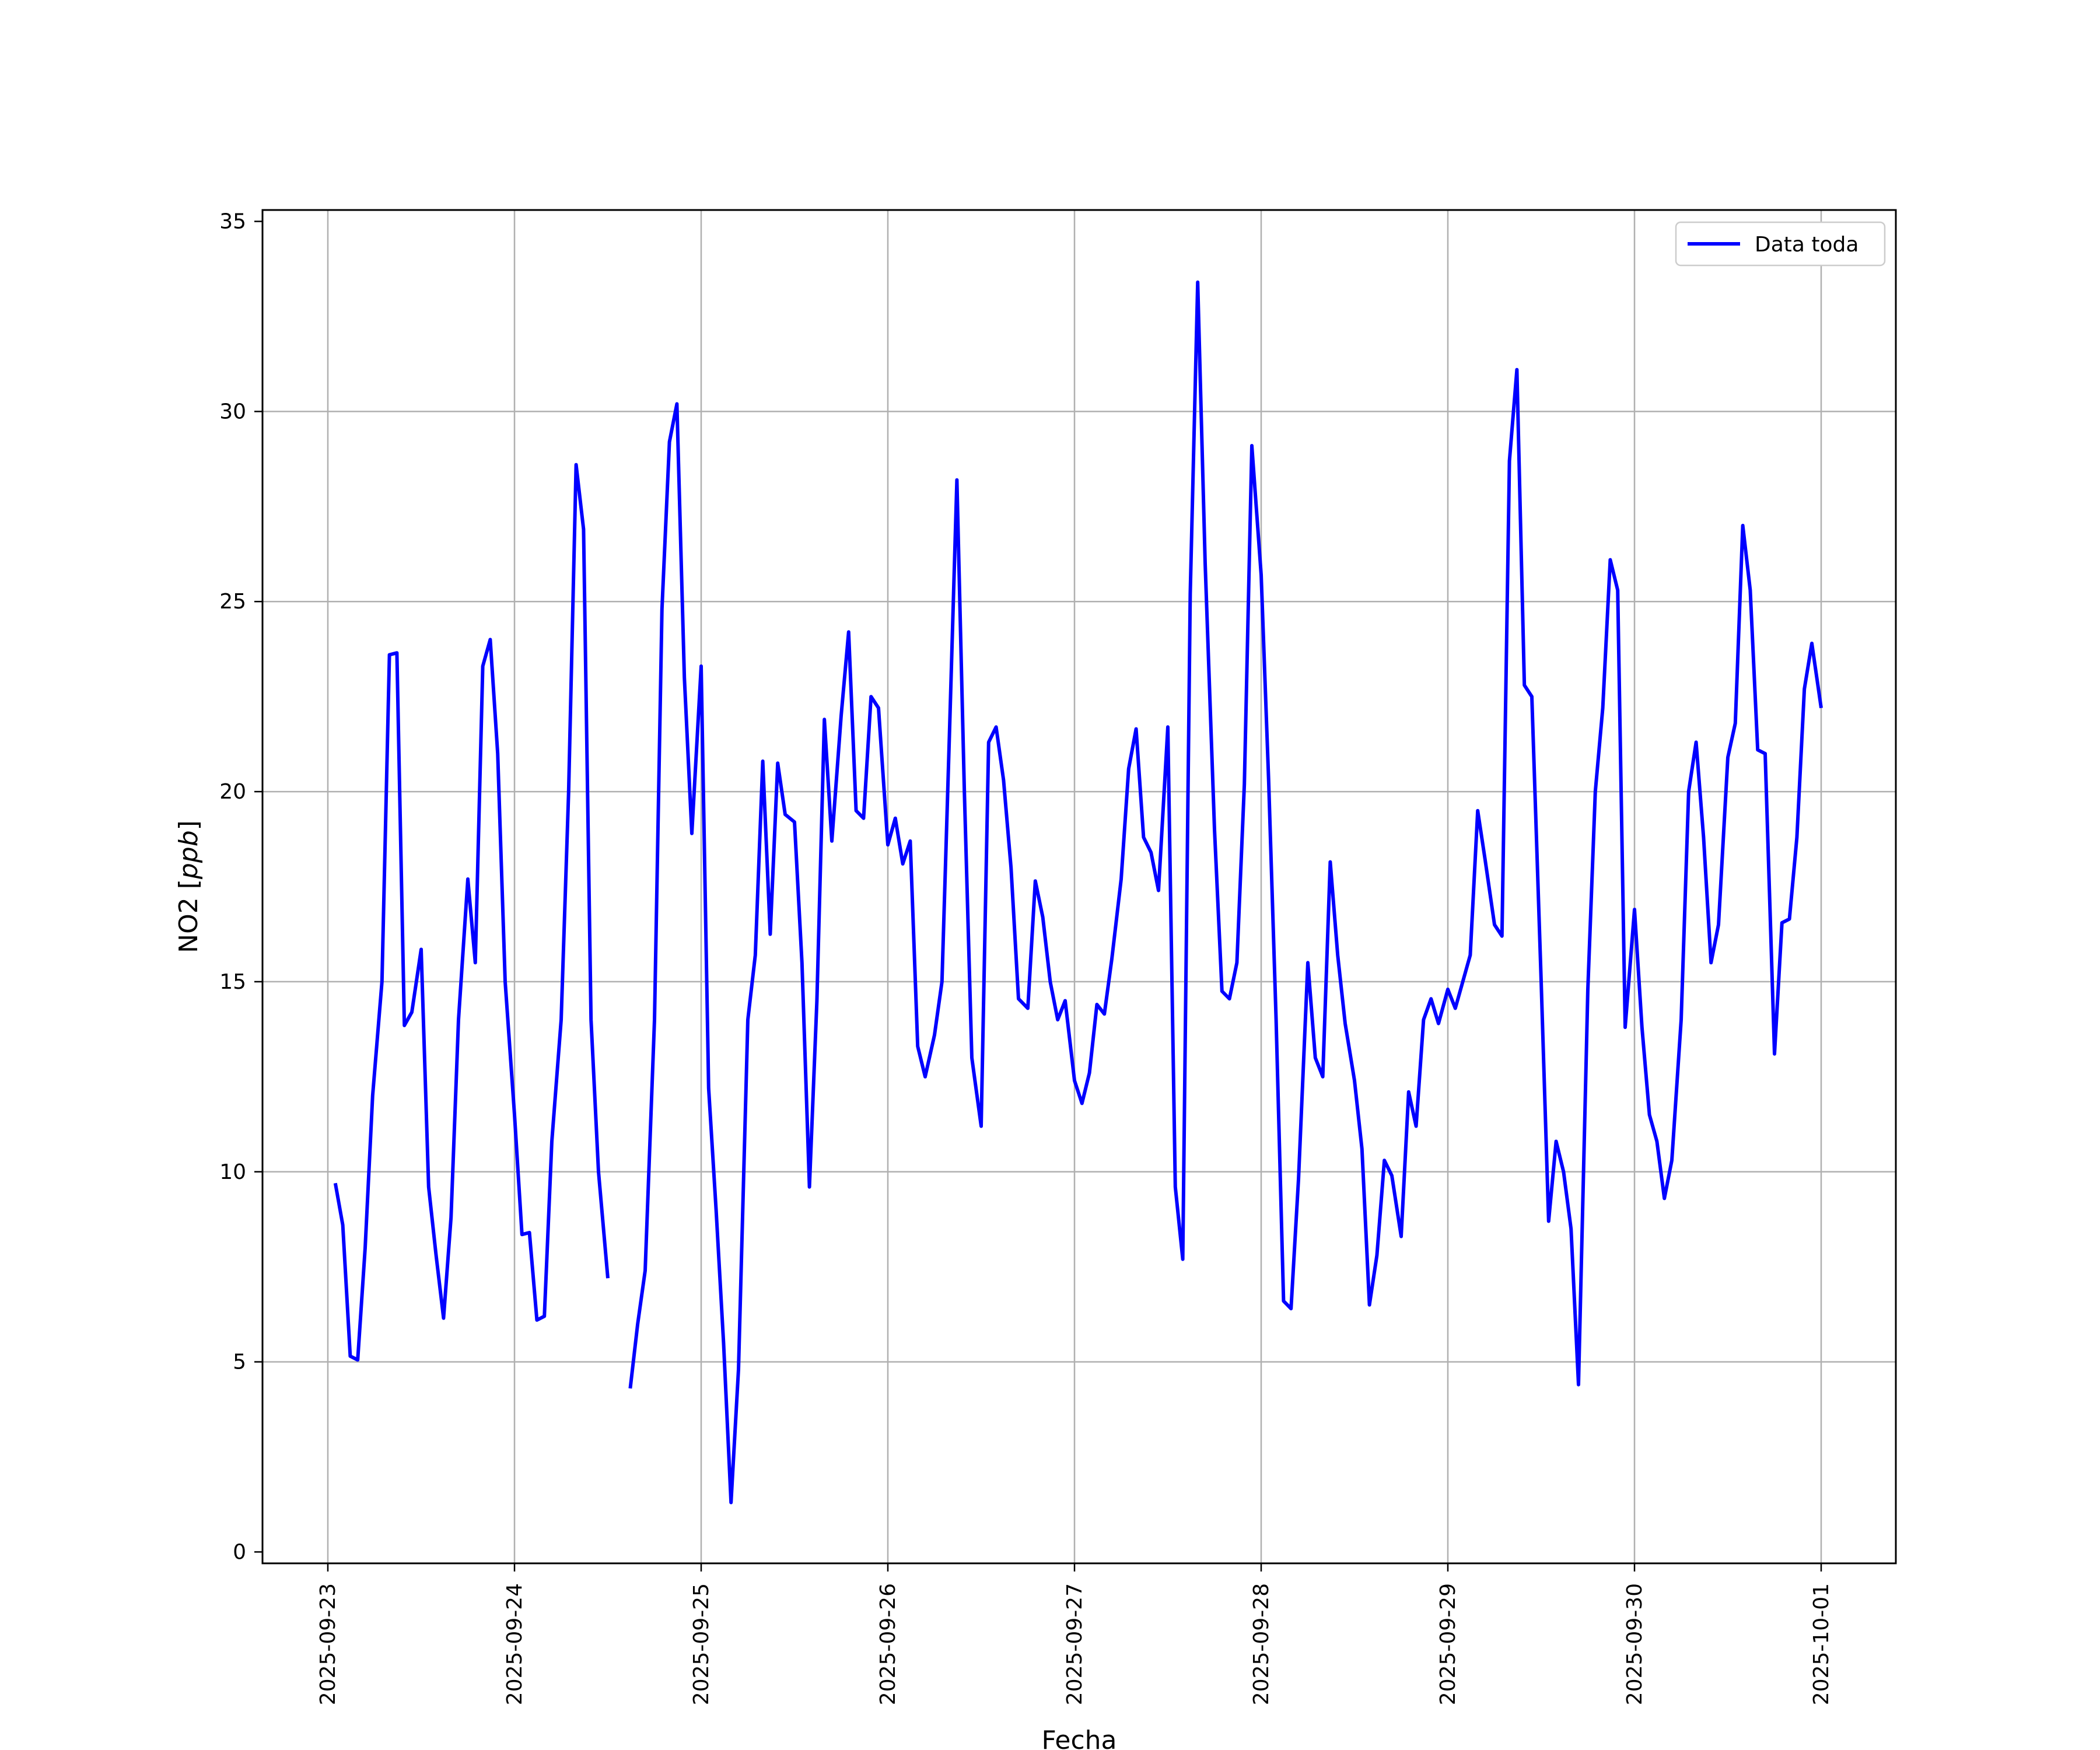 This screenshot has height=1750, width=2100. I want to click on legend-box, so click(1780, 244).